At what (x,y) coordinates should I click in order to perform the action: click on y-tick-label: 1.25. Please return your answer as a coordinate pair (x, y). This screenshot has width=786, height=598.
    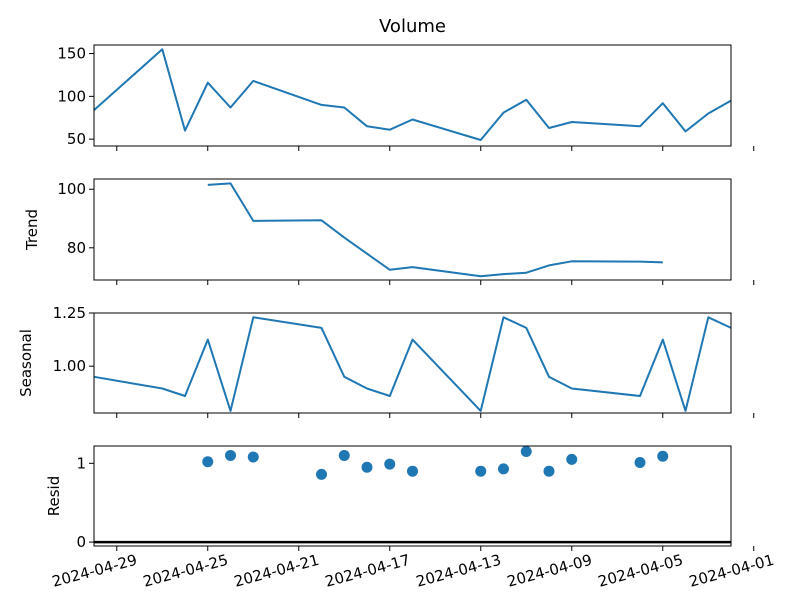
    Looking at the image, I should click on (69, 313).